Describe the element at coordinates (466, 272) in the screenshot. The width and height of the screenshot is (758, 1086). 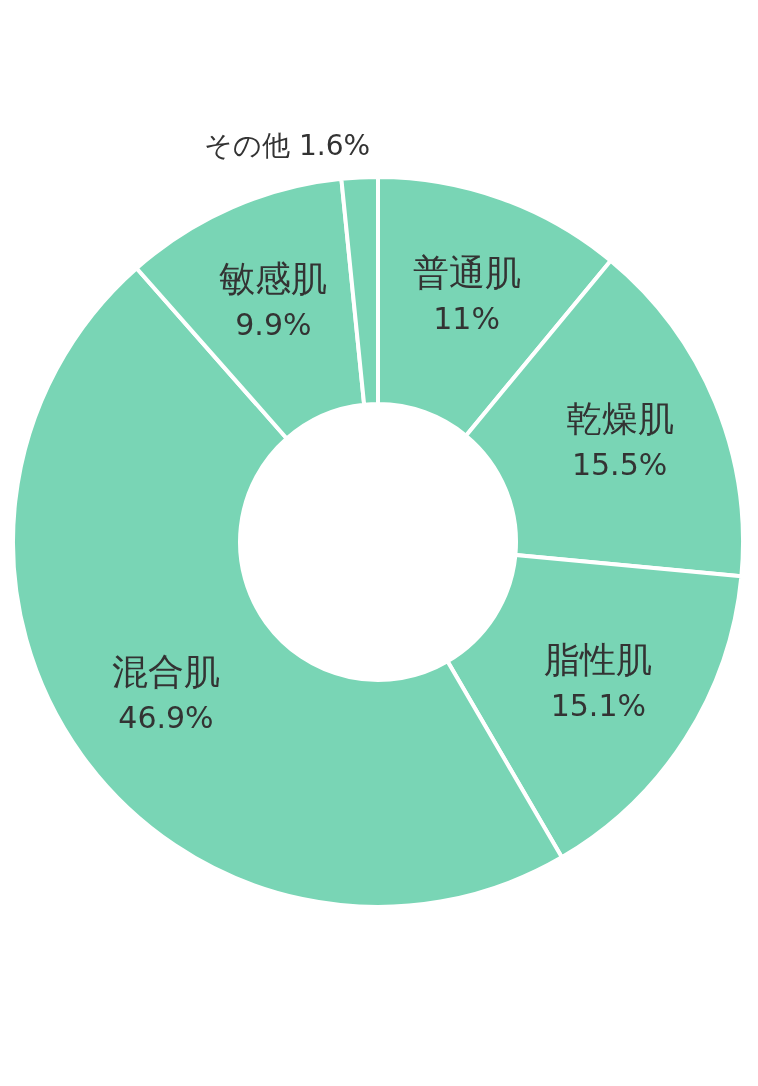
I see `slice-label: 普通肌` at that location.